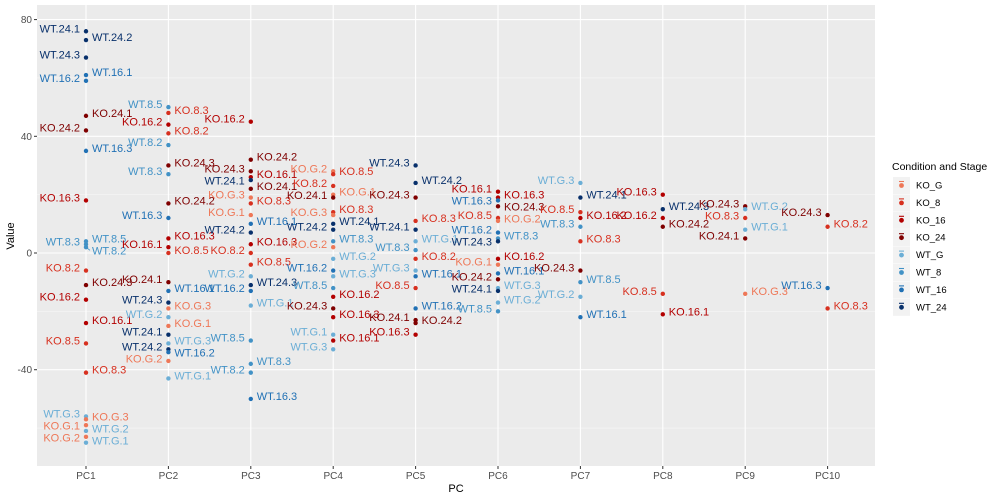  What do you see at coordinates (307, 306) in the screenshot?
I see `point-label: KO.24.3` at bounding box center [307, 306].